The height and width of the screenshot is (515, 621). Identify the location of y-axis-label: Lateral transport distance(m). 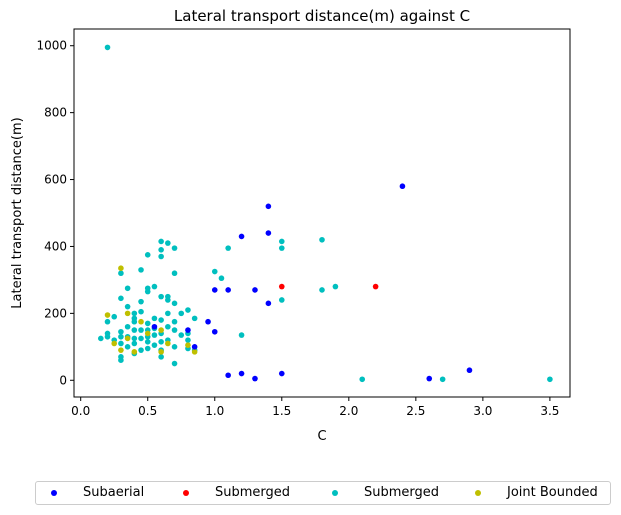
(17, 212).